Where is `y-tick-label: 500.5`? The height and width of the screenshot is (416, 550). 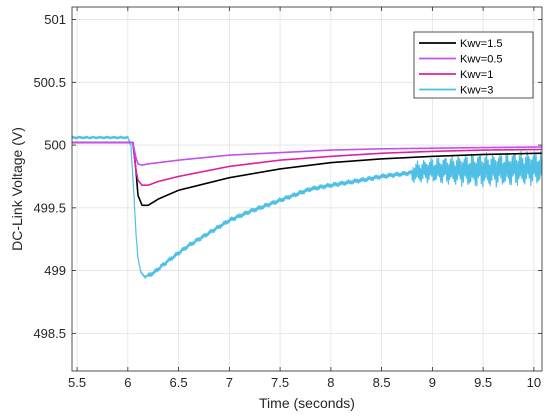 y-tick-label: 500.5 is located at coordinates (49, 82).